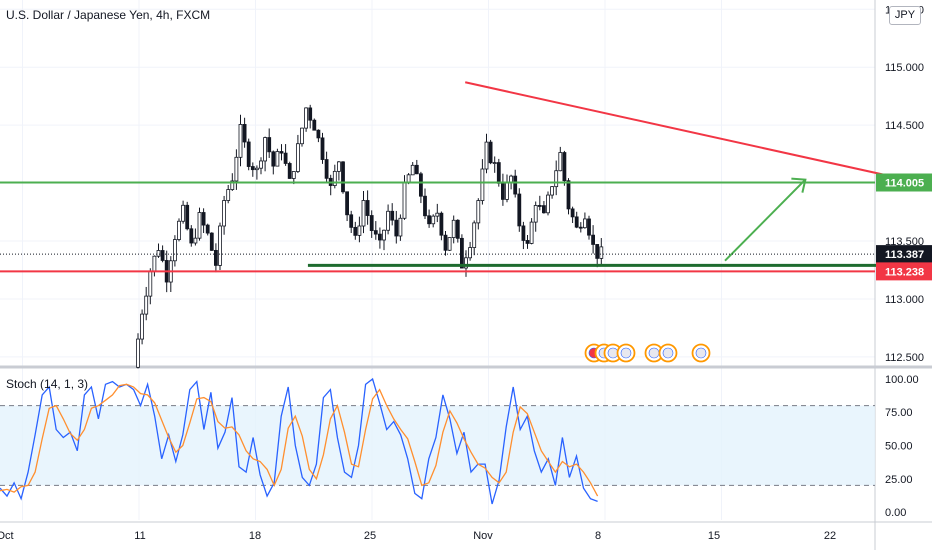 This screenshot has width=932, height=555. What do you see at coordinates (904, 358) in the screenshot?
I see `price-tick-label: 112.500` at bounding box center [904, 358].